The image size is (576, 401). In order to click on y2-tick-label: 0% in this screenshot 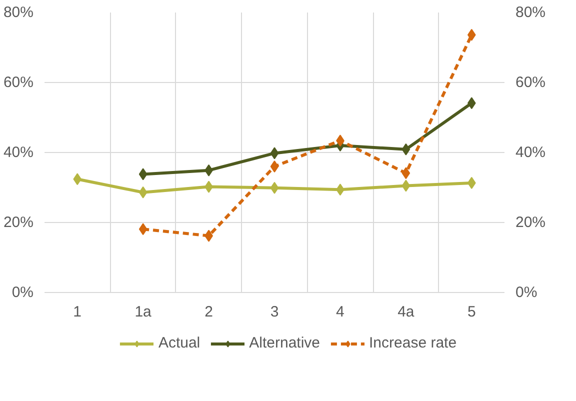, I will do `click(527, 292)`.